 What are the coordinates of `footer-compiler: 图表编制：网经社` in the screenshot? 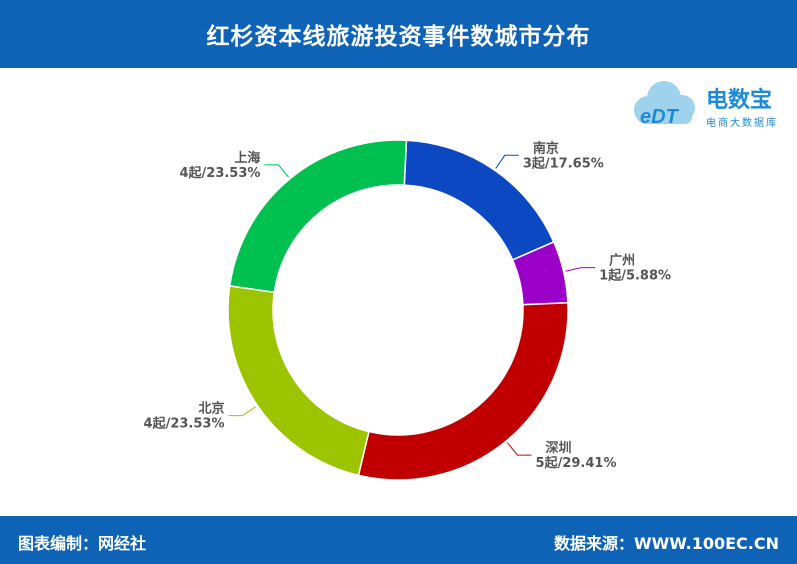 It's located at (82, 543).